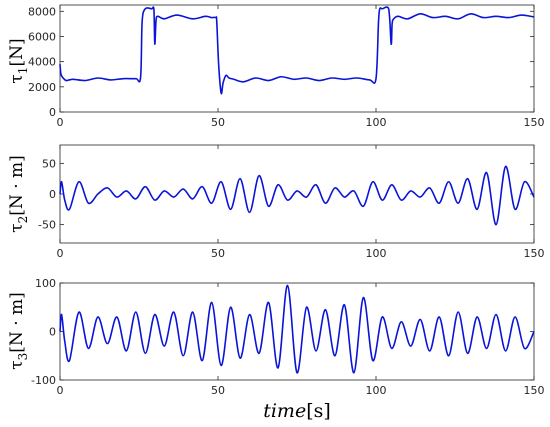  Describe the element at coordinates (45, 283) in the screenshot. I see `y-tick-label: 100` at that location.